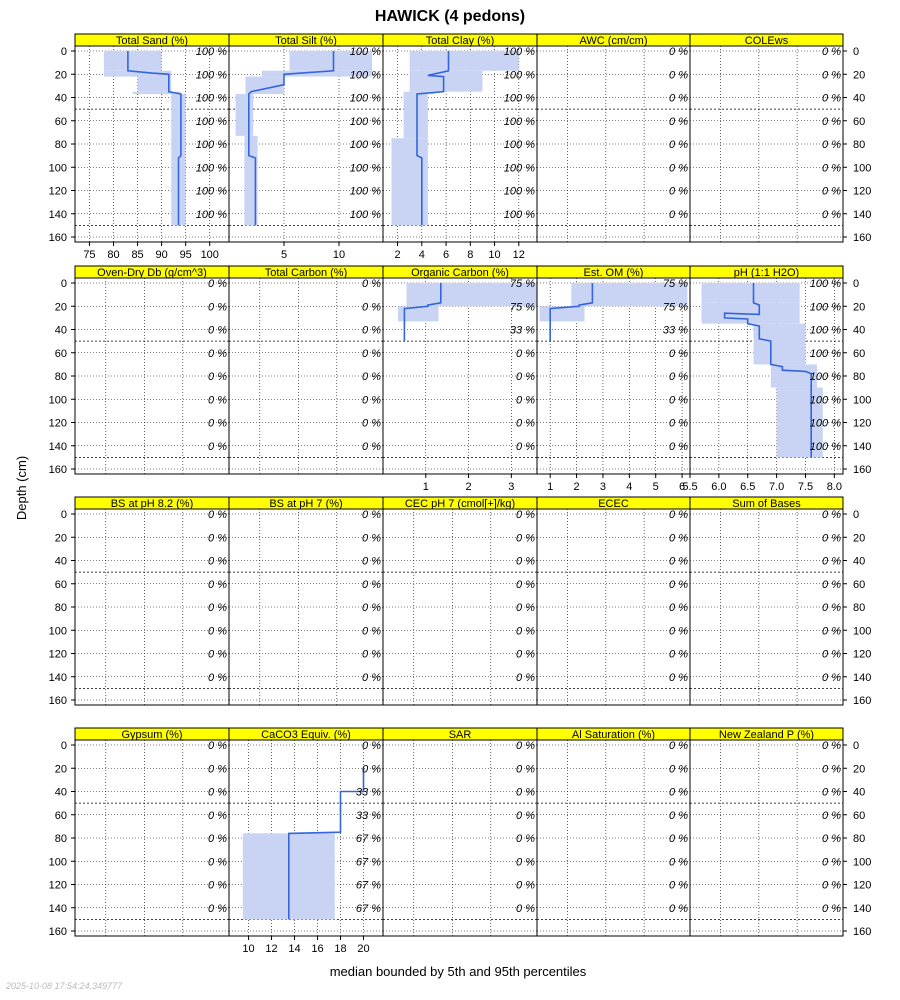  What do you see at coordinates (613, 735) in the screenshot?
I see `panel-title: Al Saturation (%)` at bounding box center [613, 735].